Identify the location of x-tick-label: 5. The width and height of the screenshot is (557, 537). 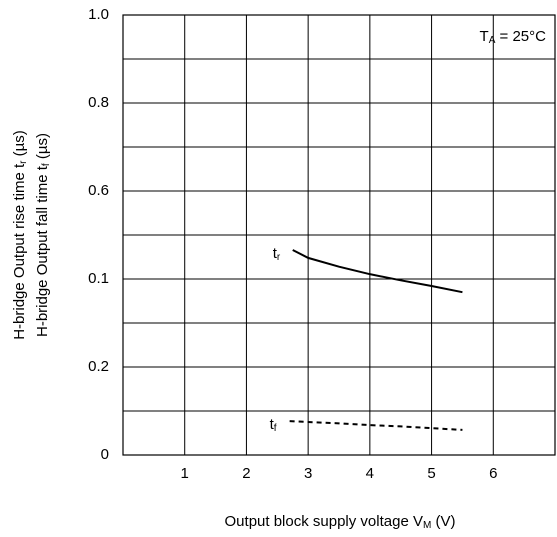
(431, 473).